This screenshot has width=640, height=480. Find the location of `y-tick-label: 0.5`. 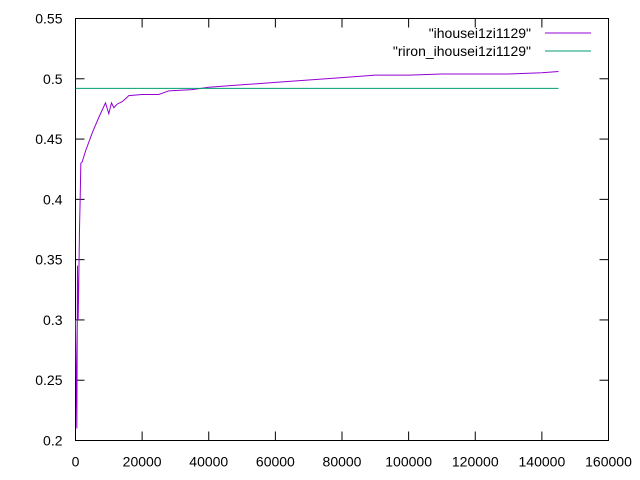

y-tick-label: 0.5 is located at coordinates (53, 79).